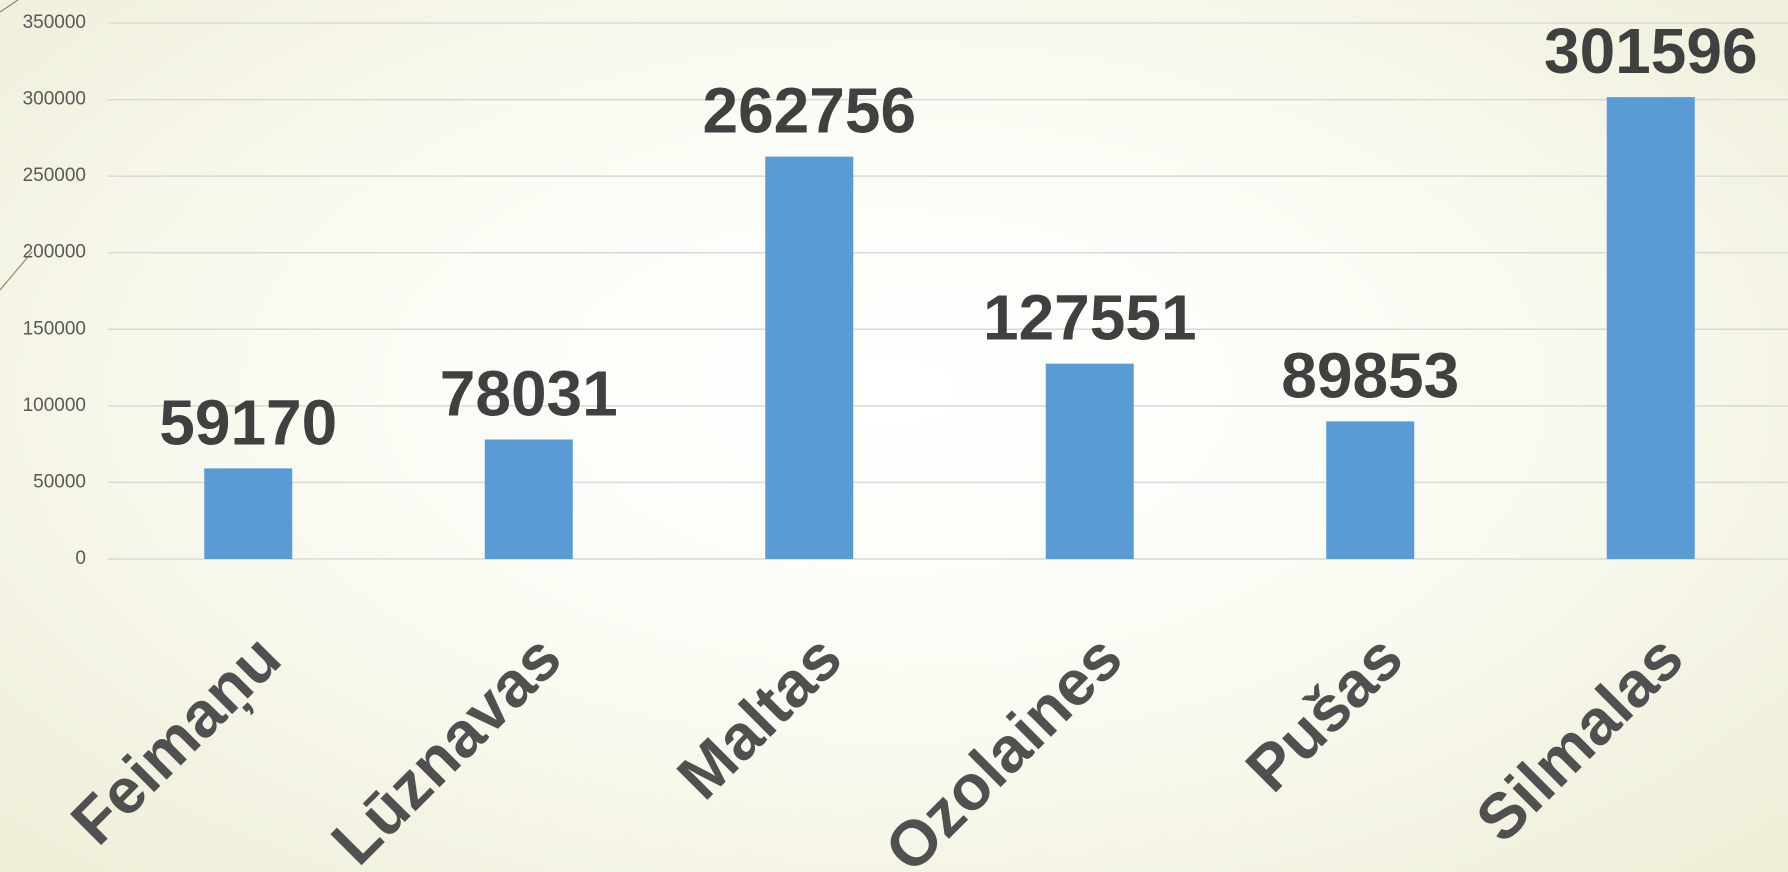 The width and height of the screenshot is (1788, 872). What do you see at coordinates (1090, 318) in the screenshot?
I see `data-label: 127551` at bounding box center [1090, 318].